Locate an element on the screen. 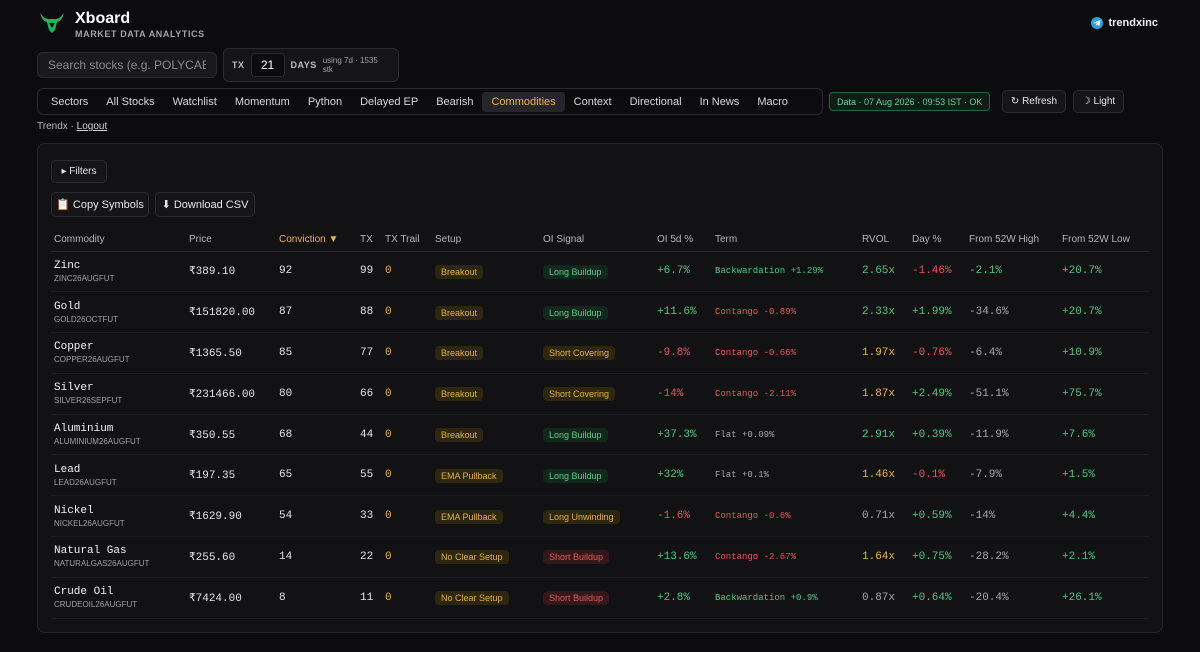 The image size is (1200, 652). day-change-cell: -0.76% is located at coordinates (937, 353).